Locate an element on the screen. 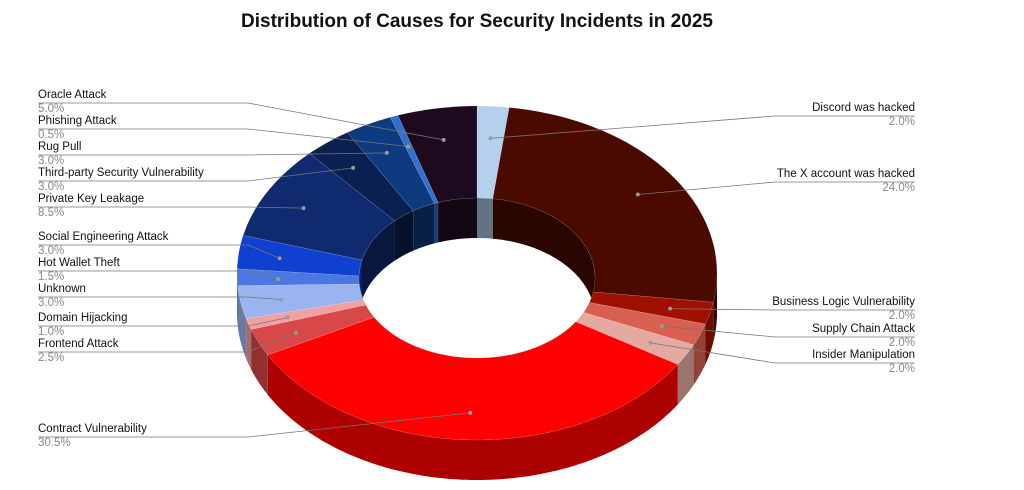 The width and height of the screenshot is (1024, 490). legend-label: Insider Manipulation is located at coordinates (863, 355).